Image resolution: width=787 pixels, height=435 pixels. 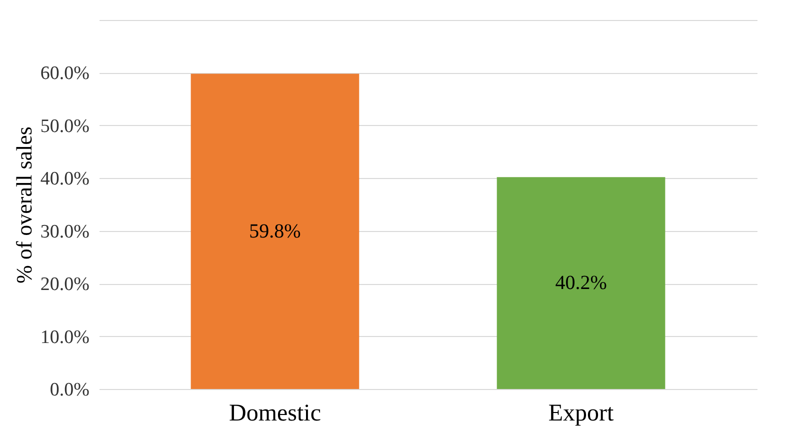 I want to click on y-tick-label: 60.0%, so click(x=65, y=73).